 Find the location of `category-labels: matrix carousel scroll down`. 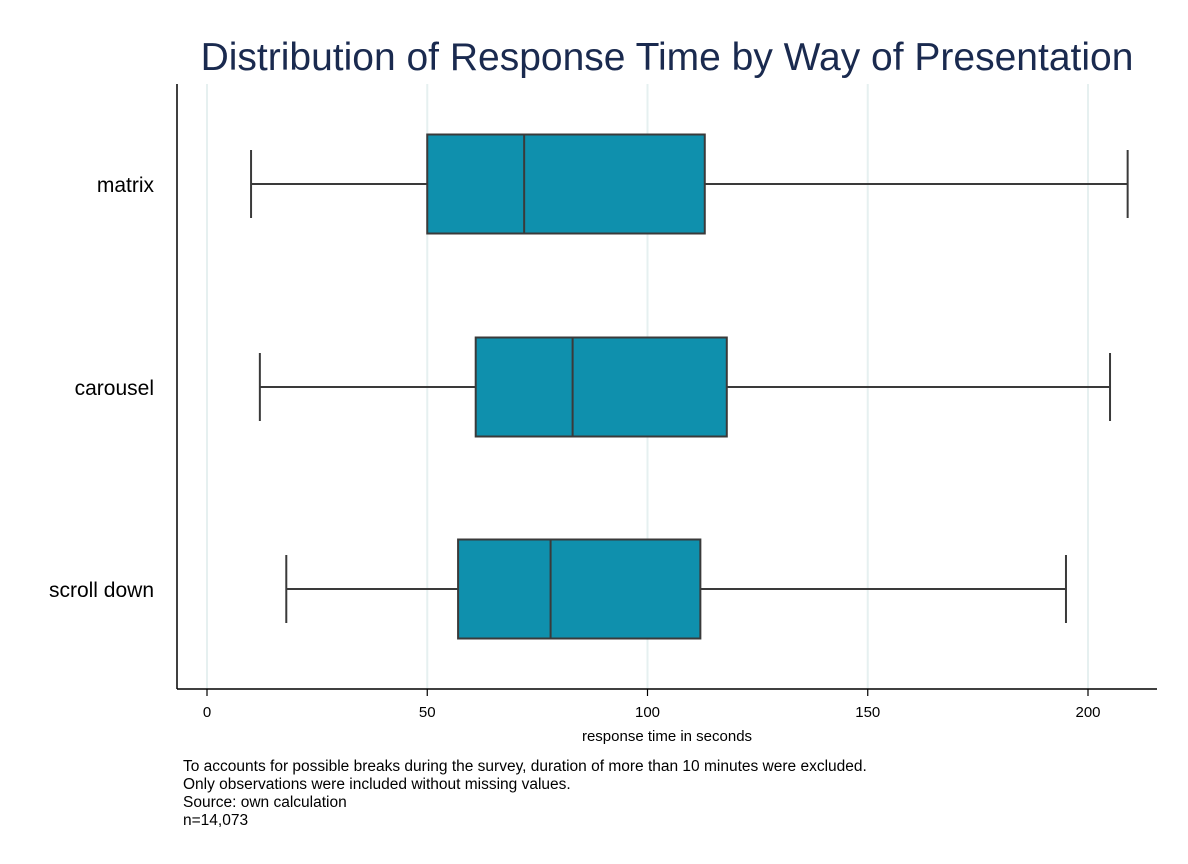

category-labels: matrix carousel scroll down is located at coordinates (102, 388).